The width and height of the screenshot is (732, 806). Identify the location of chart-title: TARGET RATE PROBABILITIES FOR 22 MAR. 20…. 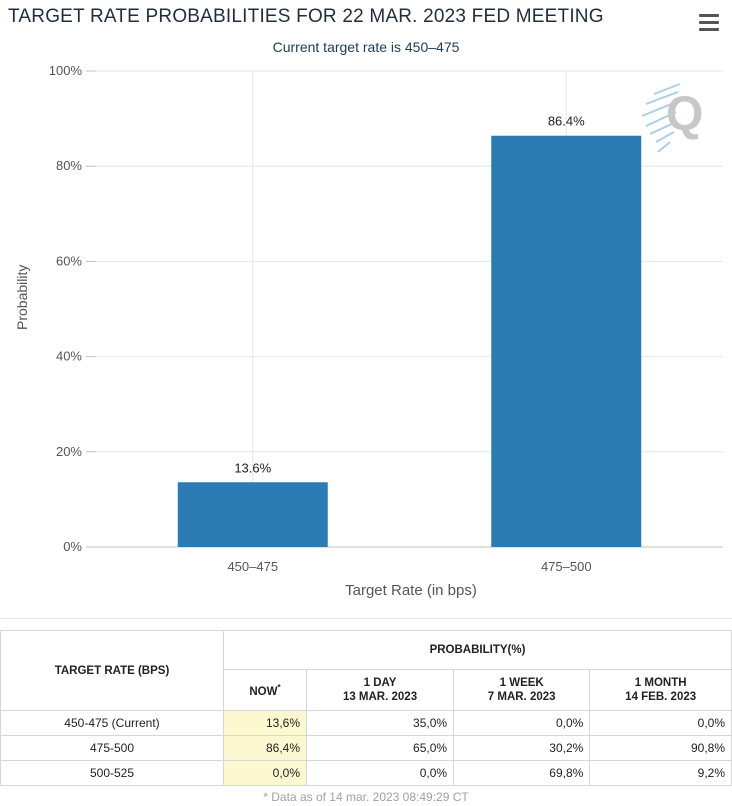
(306, 16).